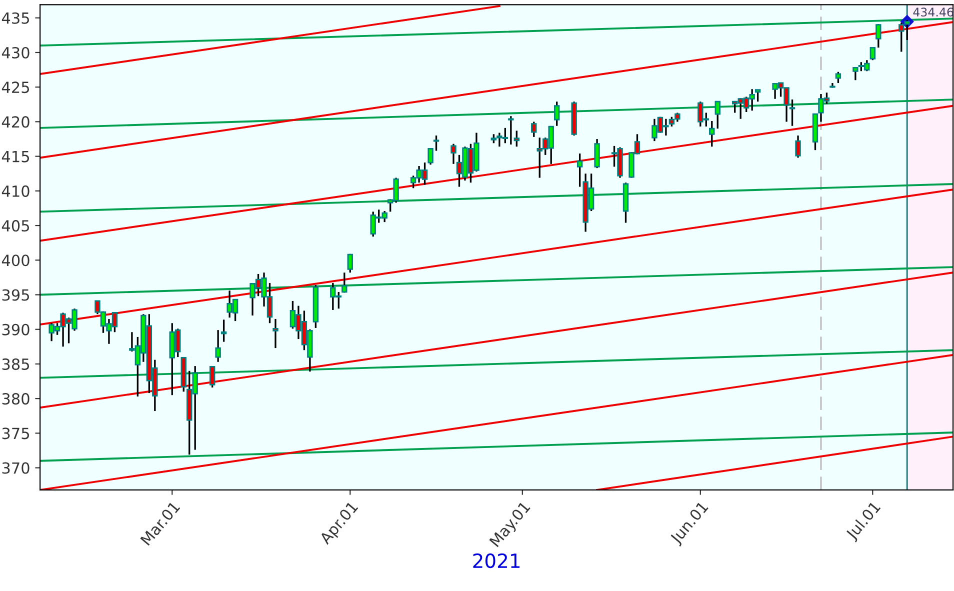 The width and height of the screenshot is (954, 591). What do you see at coordinates (16, 434) in the screenshot?
I see `y-tick-label: 375` at bounding box center [16, 434].